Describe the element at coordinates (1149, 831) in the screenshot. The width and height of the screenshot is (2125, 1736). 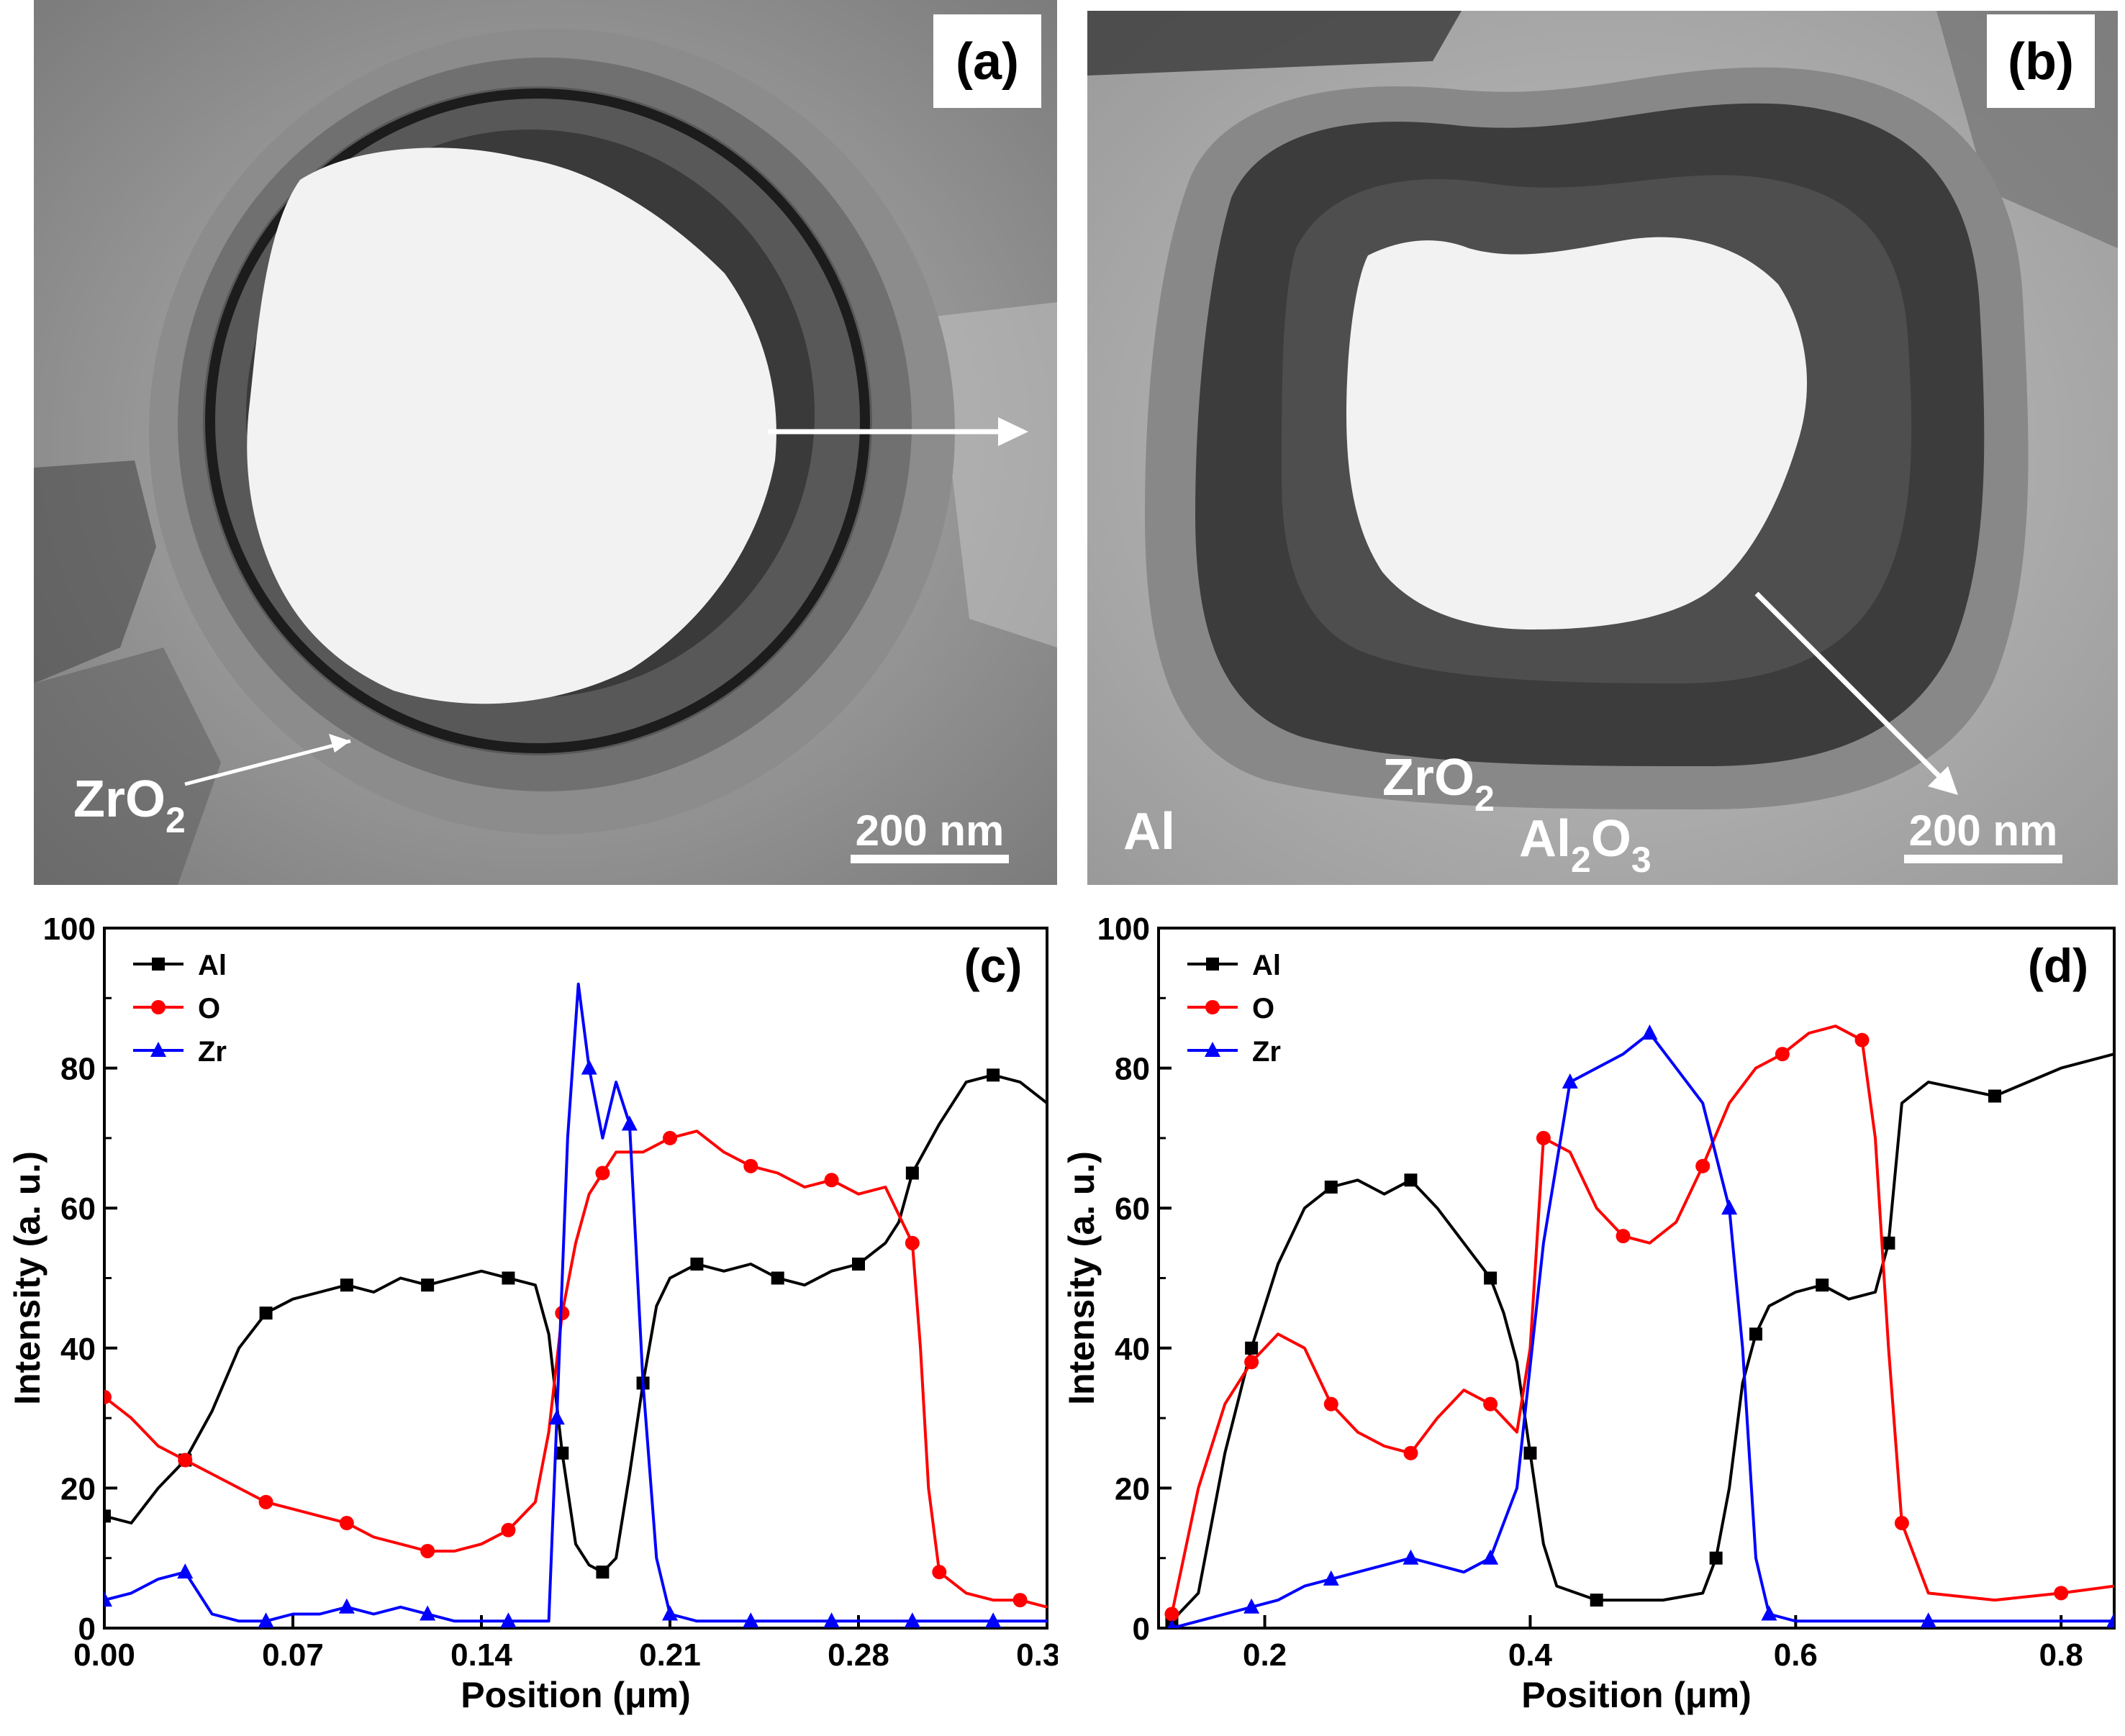
I see `al-label-b: Al` at that location.